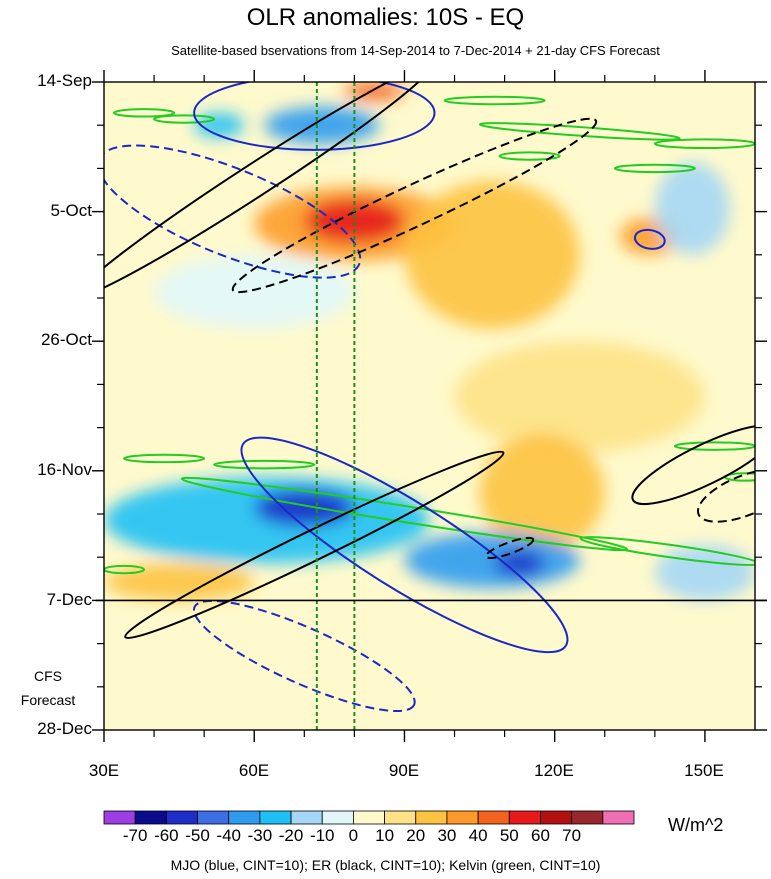 The height and width of the screenshot is (879, 771). What do you see at coordinates (66, 339) in the screenshot?
I see `y-tick-label: 26-Oct` at bounding box center [66, 339].